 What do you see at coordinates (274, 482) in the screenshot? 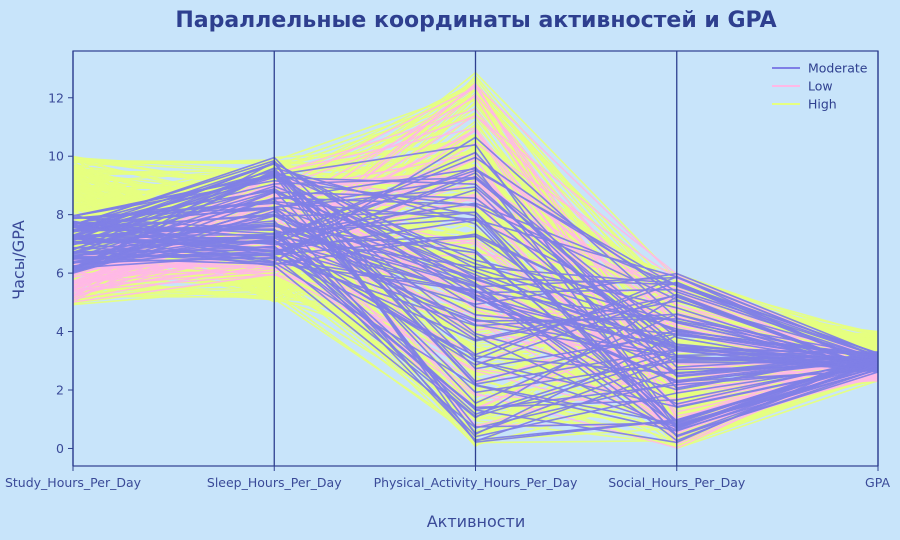
I see `x-tick-label: Sleep_Hours_Per_Day` at bounding box center [274, 482].